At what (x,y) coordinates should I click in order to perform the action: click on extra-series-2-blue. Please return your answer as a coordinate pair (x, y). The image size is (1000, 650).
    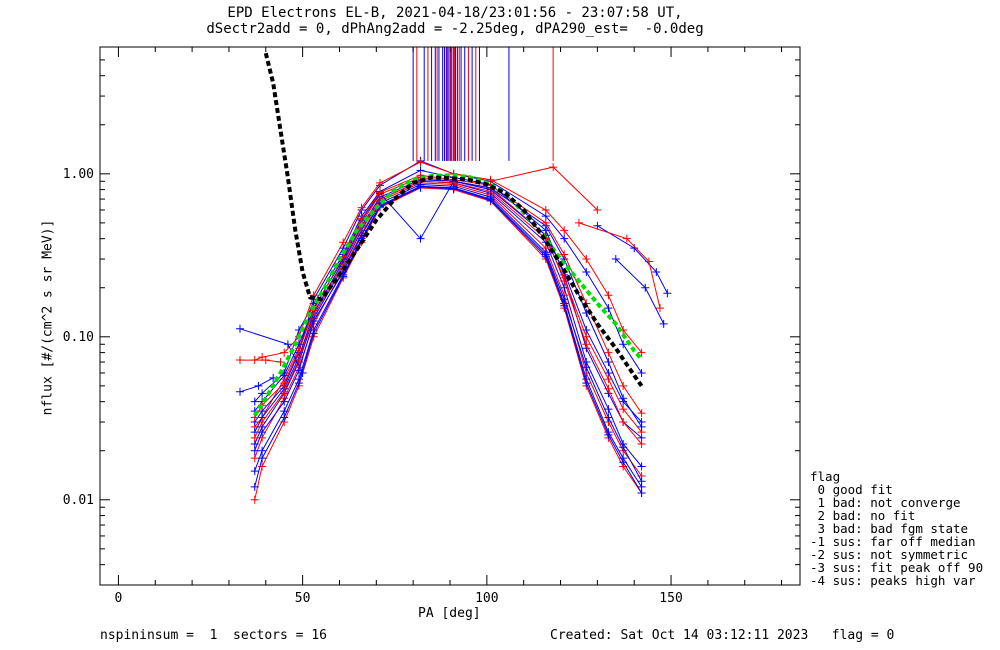
    Looking at the image, I should click on (257, 384).